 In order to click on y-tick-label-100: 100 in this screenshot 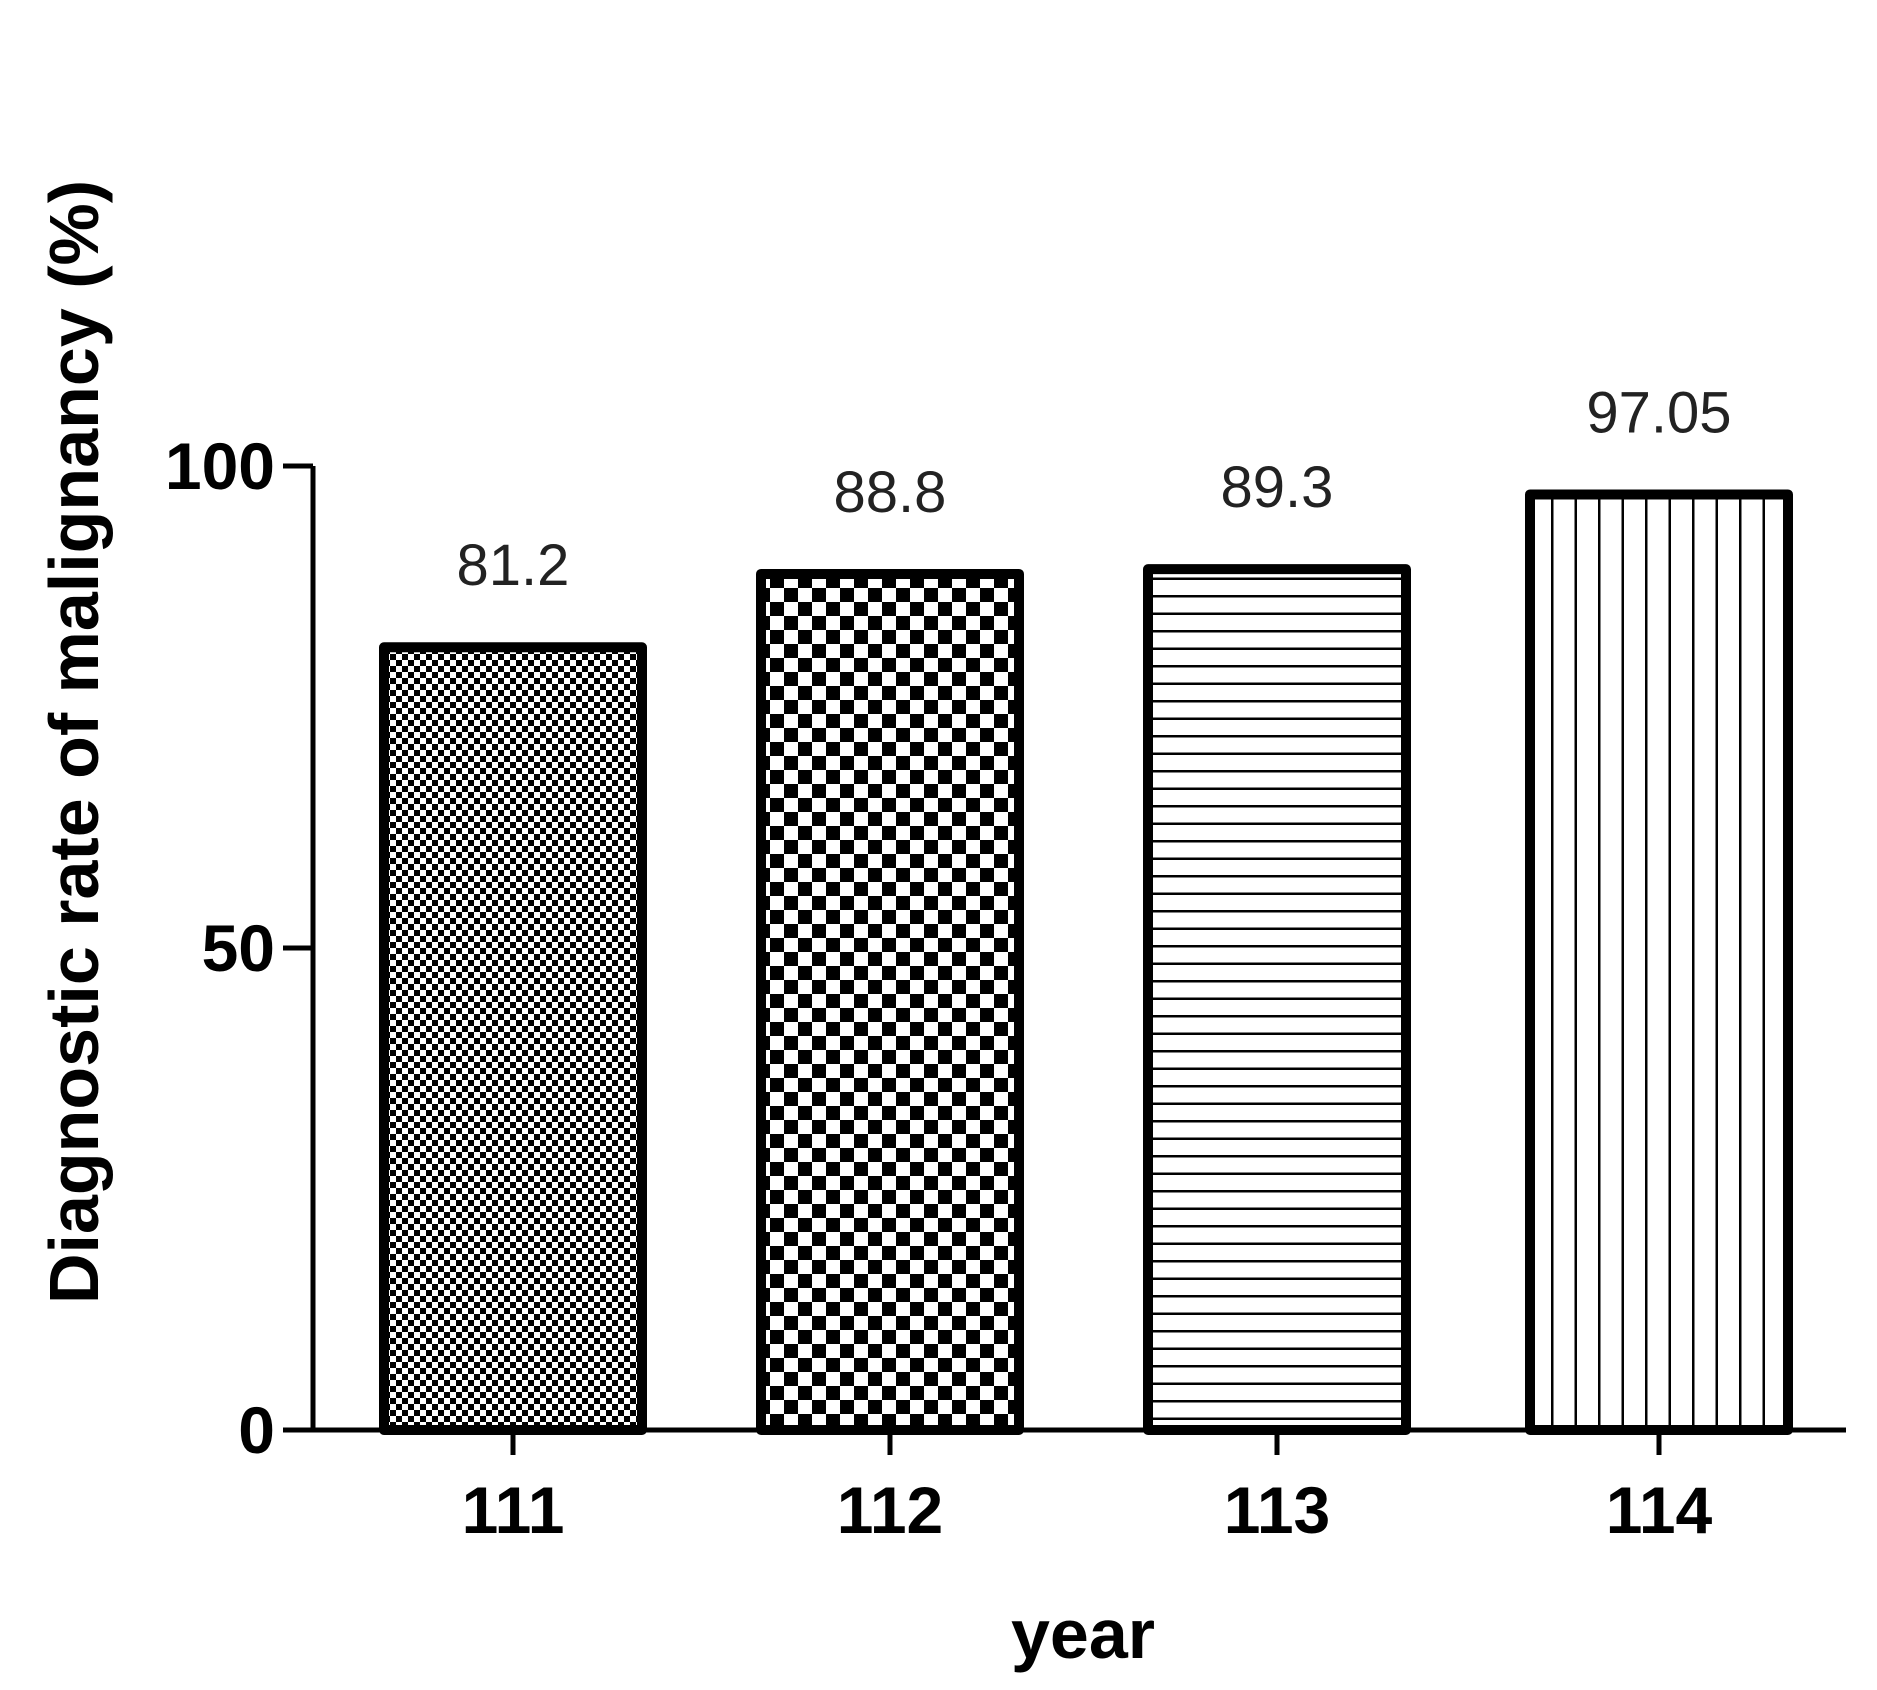, I will do `click(220, 466)`.